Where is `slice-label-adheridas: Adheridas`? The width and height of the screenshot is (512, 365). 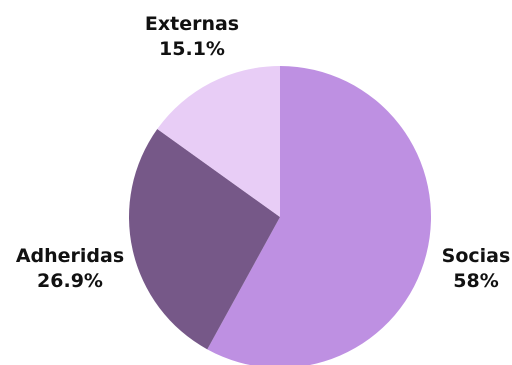 slice-label-adheridas: Adheridas is located at coordinates (70, 256).